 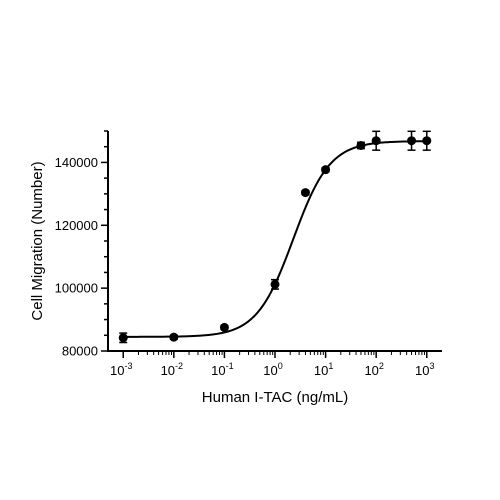 What do you see at coordinates (275, 397) in the screenshot?
I see `x-axis-title: Human I-TAC (ng/mL)` at bounding box center [275, 397].